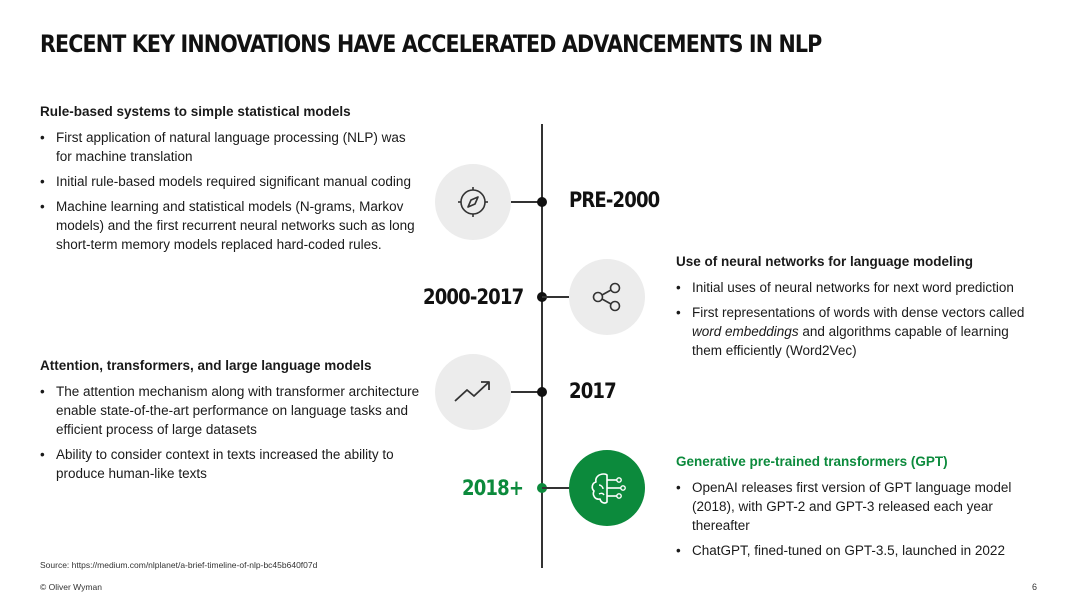  I want to click on era-label: 2017, so click(593, 391).